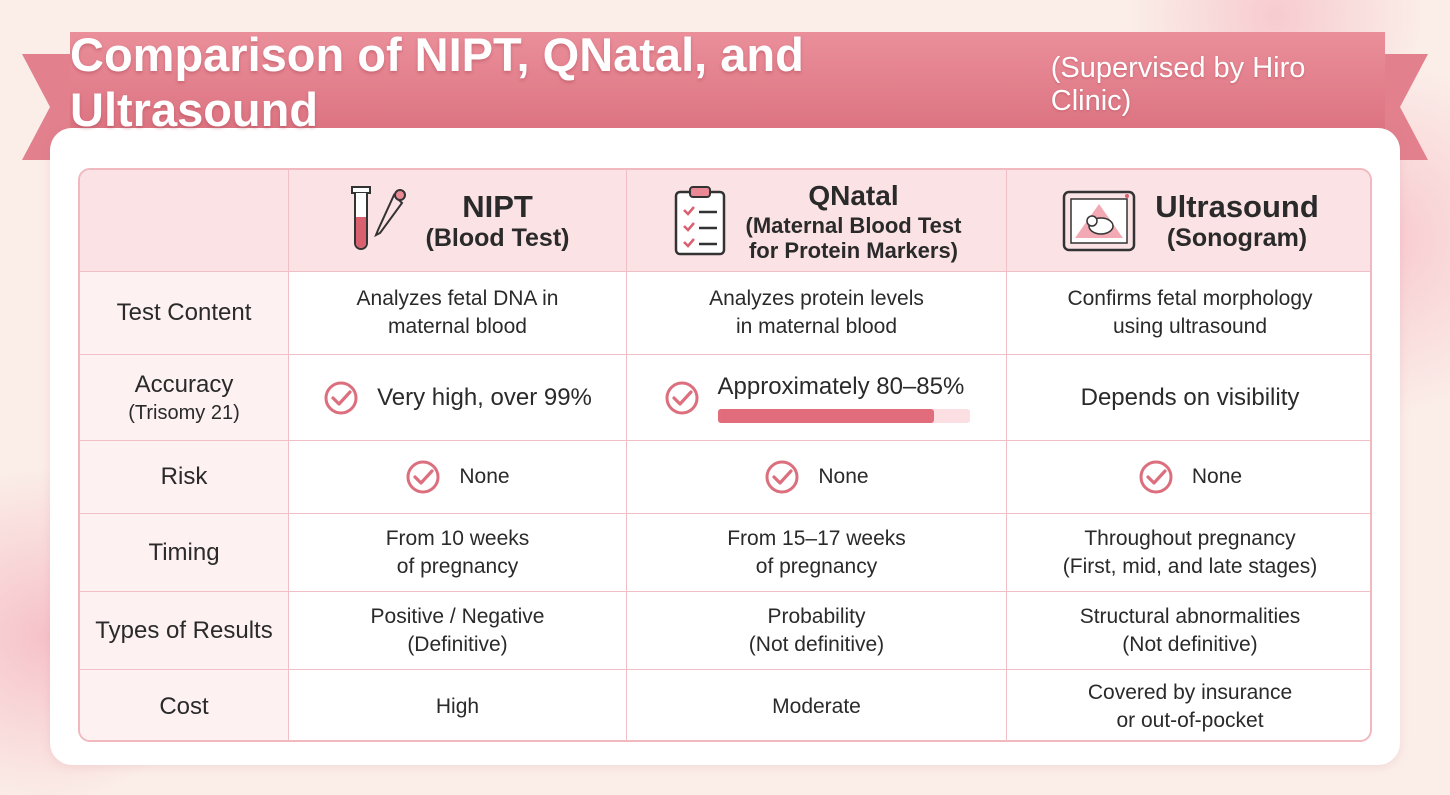  What do you see at coordinates (1178, 84) in the screenshot?
I see `subtitle: (Supervised by Hiro Clinic)` at bounding box center [1178, 84].